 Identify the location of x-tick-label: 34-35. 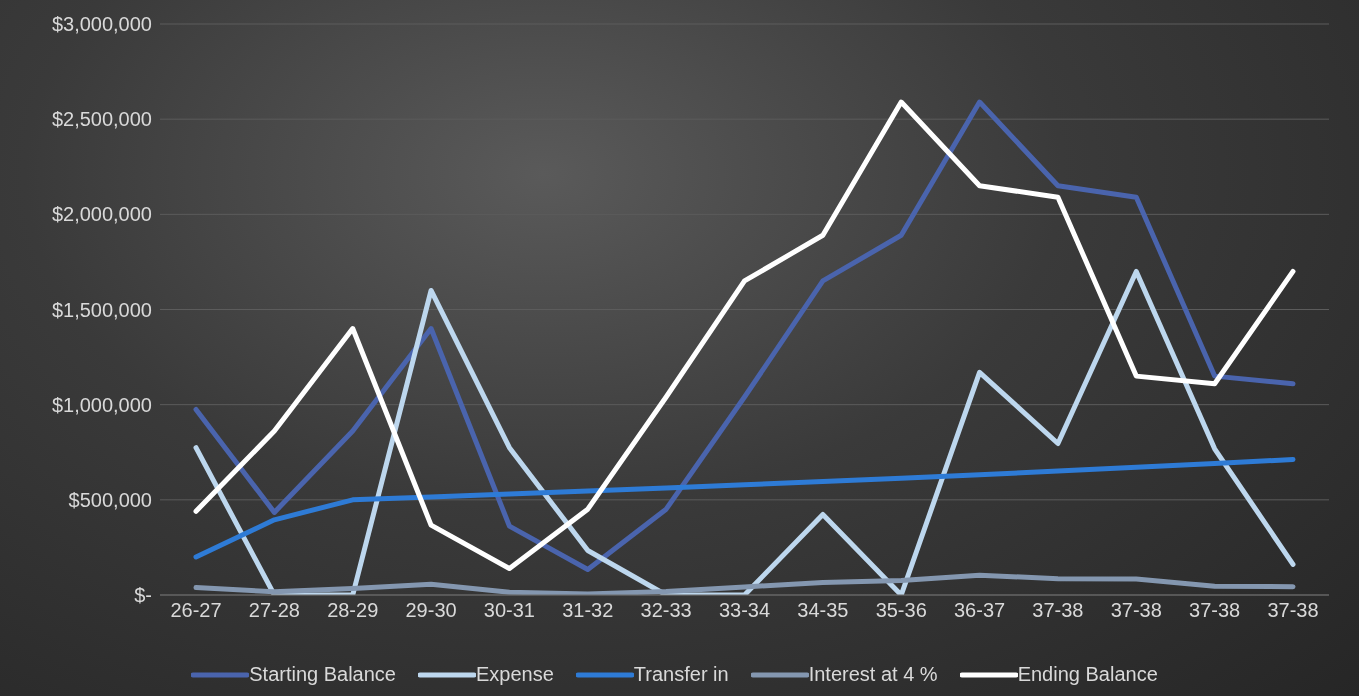
(823, 610).